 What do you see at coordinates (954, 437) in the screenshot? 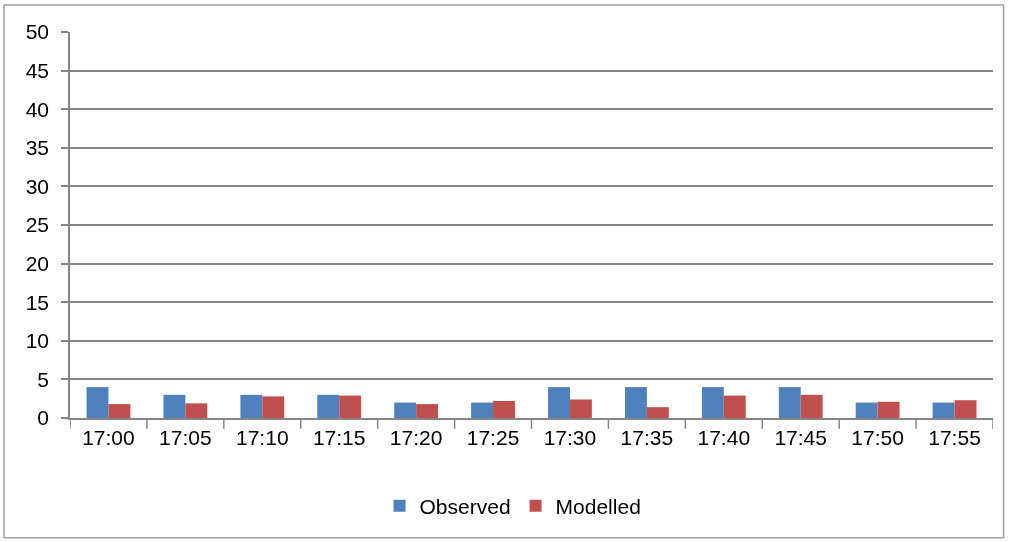
I see `x-tick-label: 17:55` at bounding box center [954, 437].